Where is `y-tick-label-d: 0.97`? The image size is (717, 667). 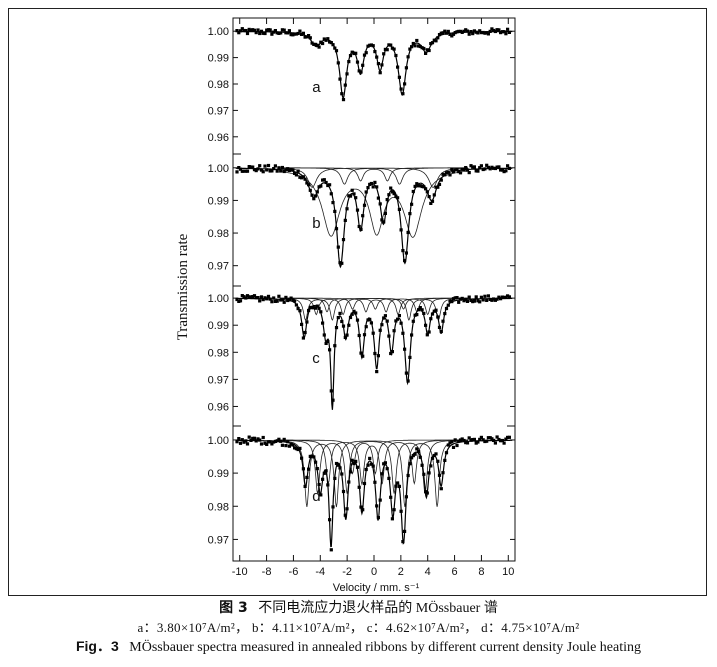
y-tick-label-d: 0.97 is located at coordinates (218, 540).